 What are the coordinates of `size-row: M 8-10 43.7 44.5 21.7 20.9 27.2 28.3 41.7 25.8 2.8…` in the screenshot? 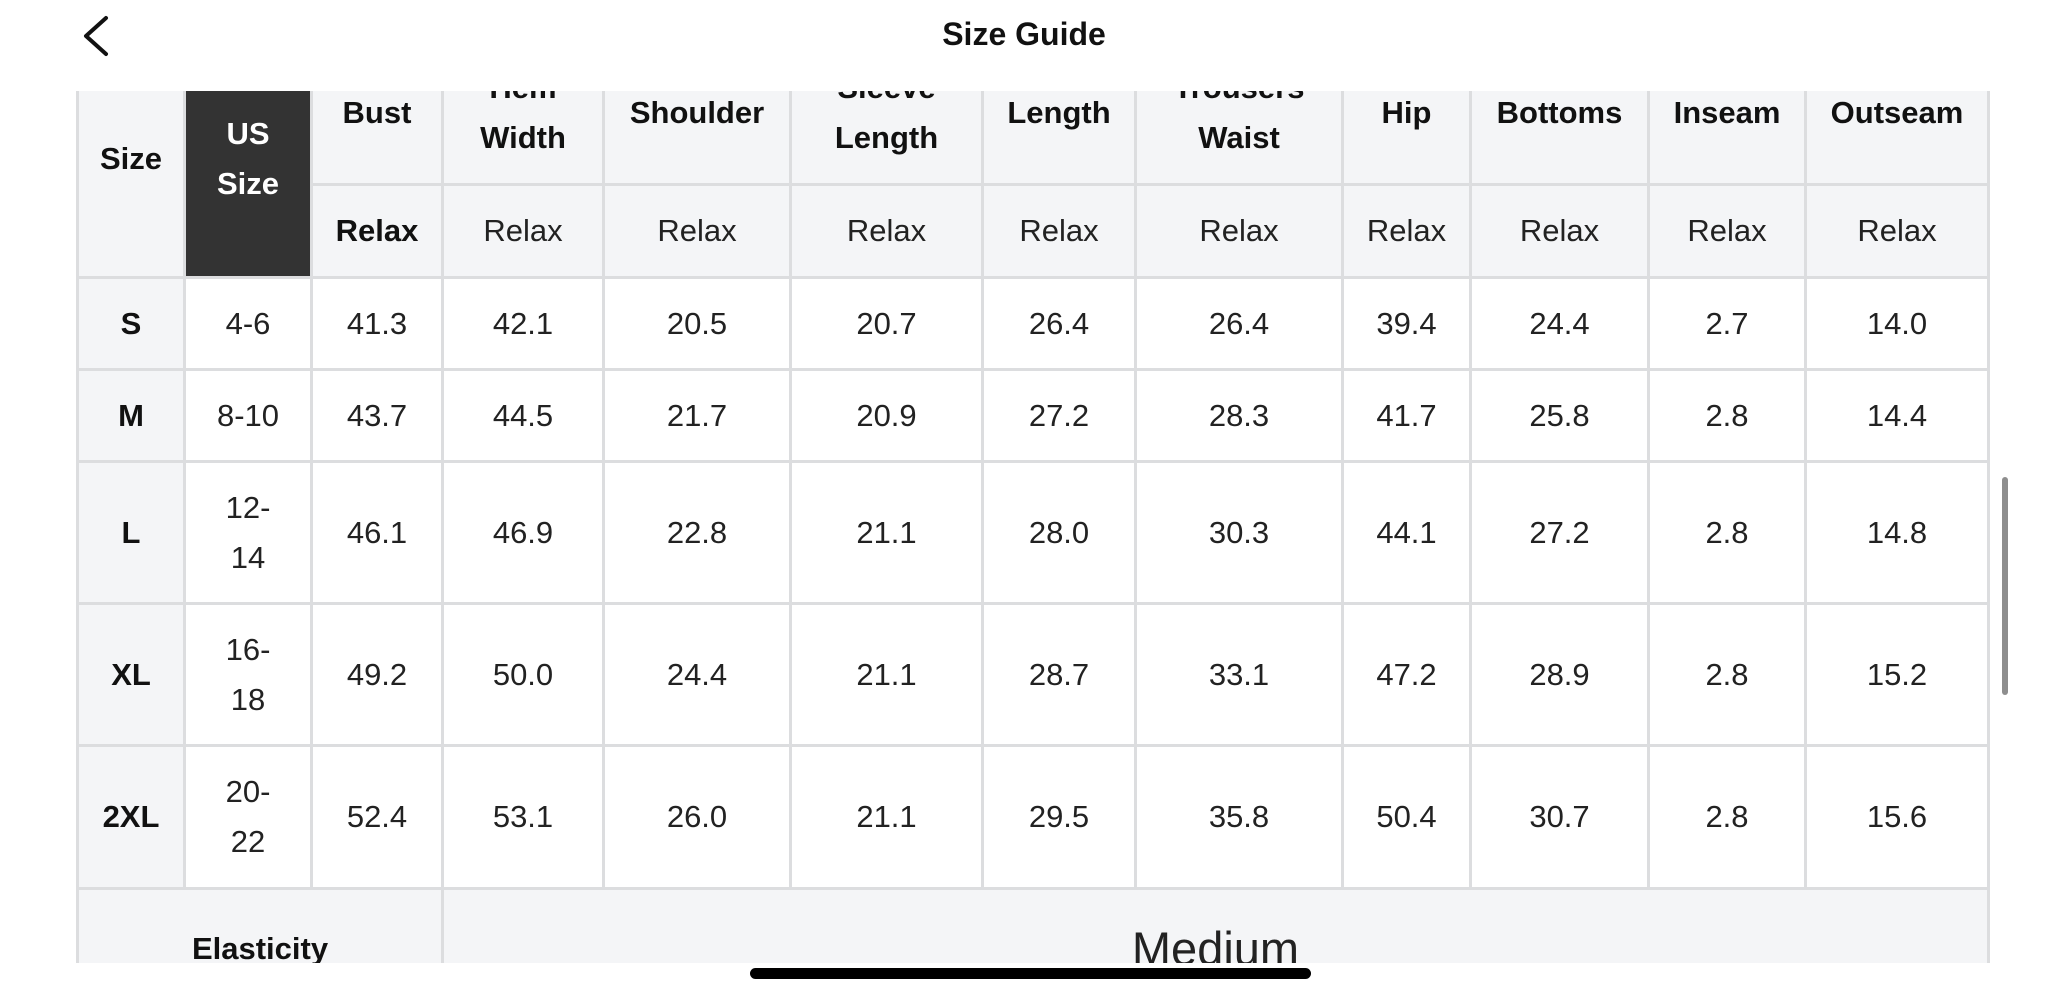 It's located at (1033, 415).